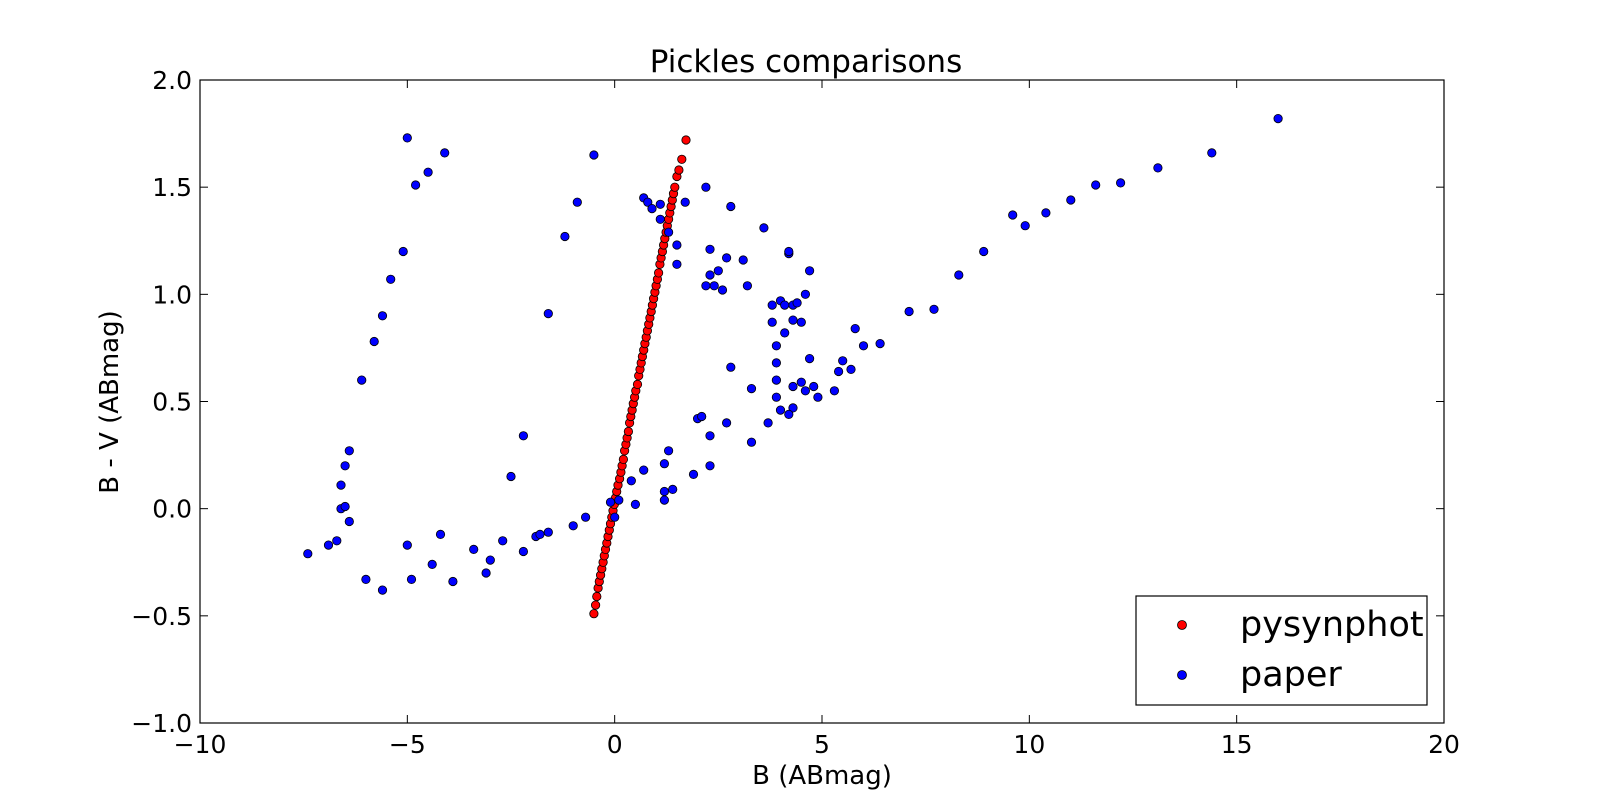  I want to click on y-tick-label-4: 1.0, so click(172, 294).